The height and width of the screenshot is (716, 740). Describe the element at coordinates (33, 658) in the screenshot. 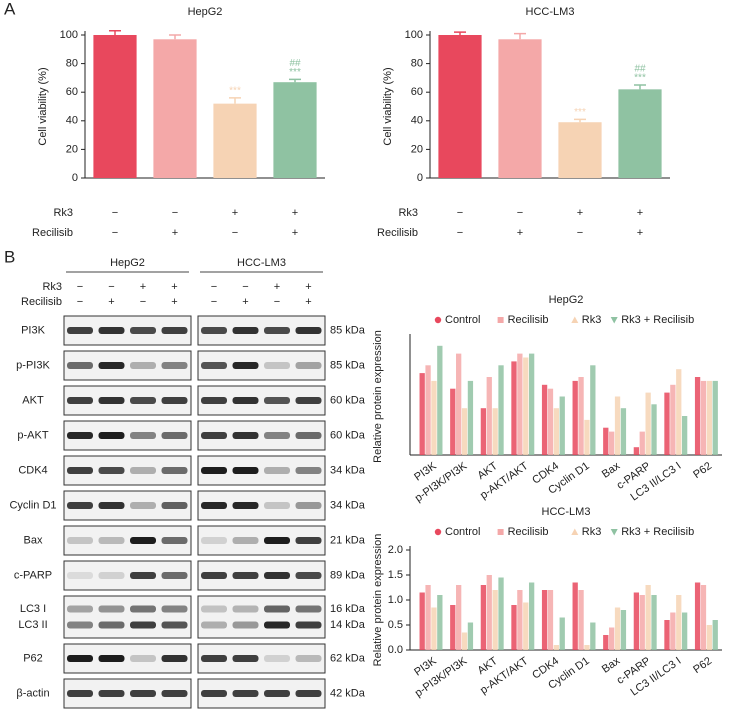

I see `protein-label: P62` at that location.